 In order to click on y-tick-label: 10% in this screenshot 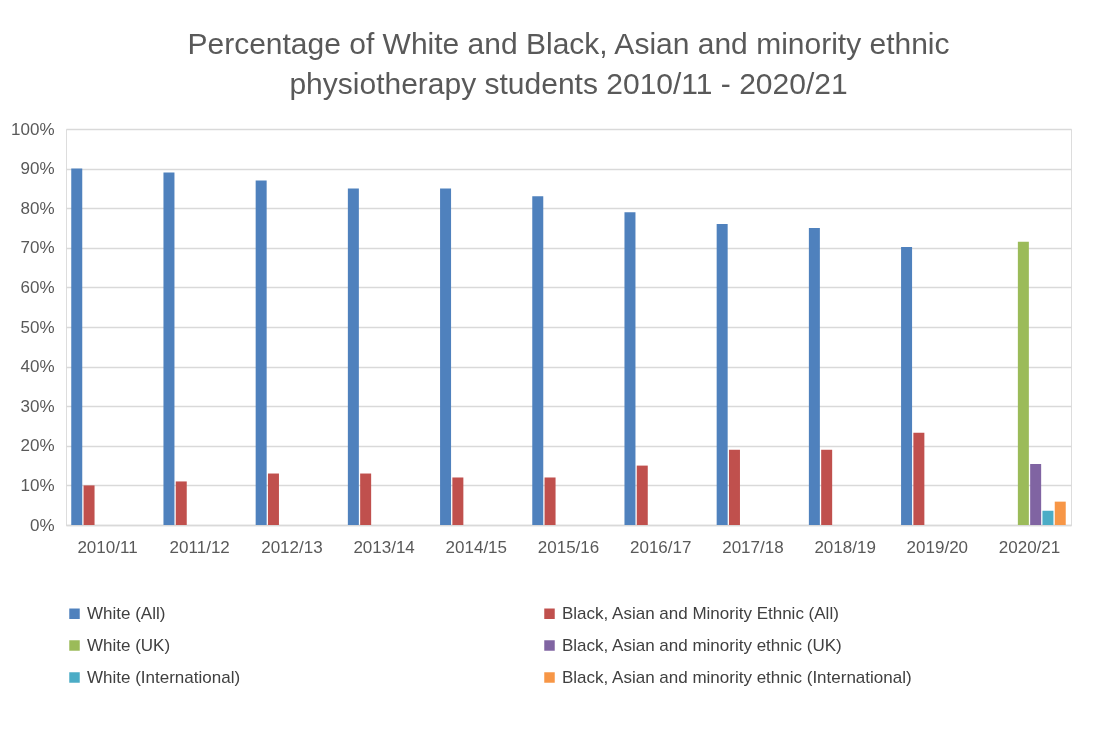, I will do `click(37, 485)`.